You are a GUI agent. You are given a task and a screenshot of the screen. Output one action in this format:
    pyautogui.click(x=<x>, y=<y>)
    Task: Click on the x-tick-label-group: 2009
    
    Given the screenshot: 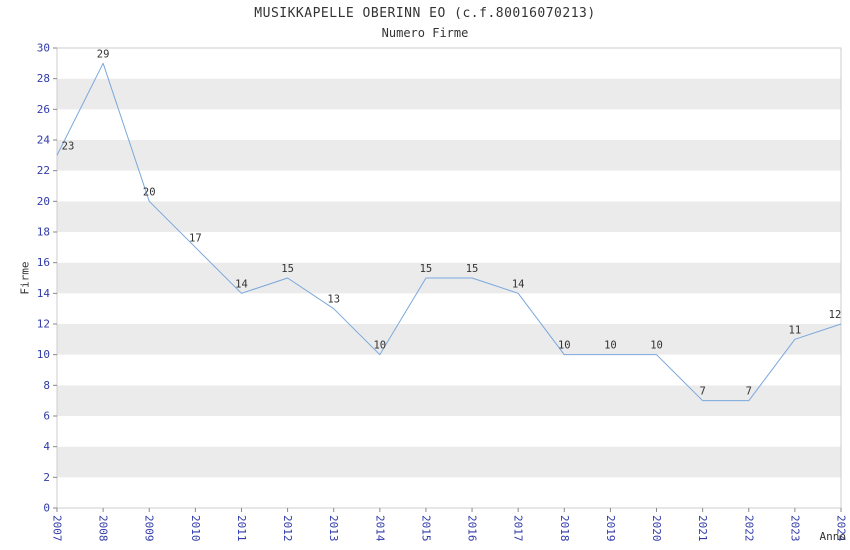 What is the action you would take?
    pyautogui.click(x=149, y=528)
    